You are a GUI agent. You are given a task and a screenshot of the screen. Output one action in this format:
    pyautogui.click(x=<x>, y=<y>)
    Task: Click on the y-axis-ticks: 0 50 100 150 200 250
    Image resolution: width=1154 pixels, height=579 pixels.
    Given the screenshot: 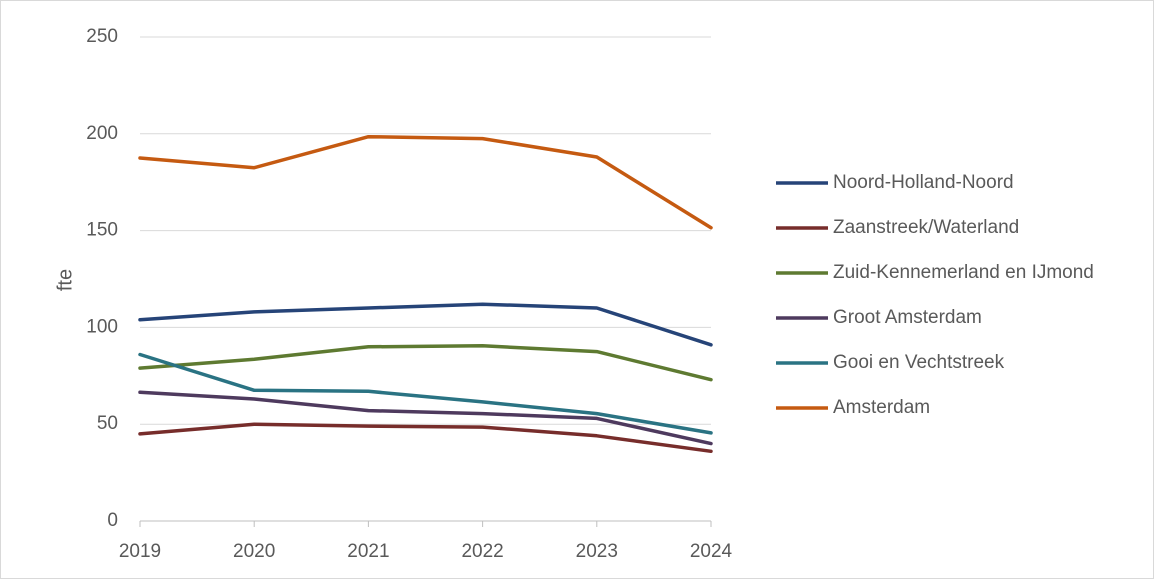 What is the action you would take?
    pyautogui.click(x=102, y=278)
    